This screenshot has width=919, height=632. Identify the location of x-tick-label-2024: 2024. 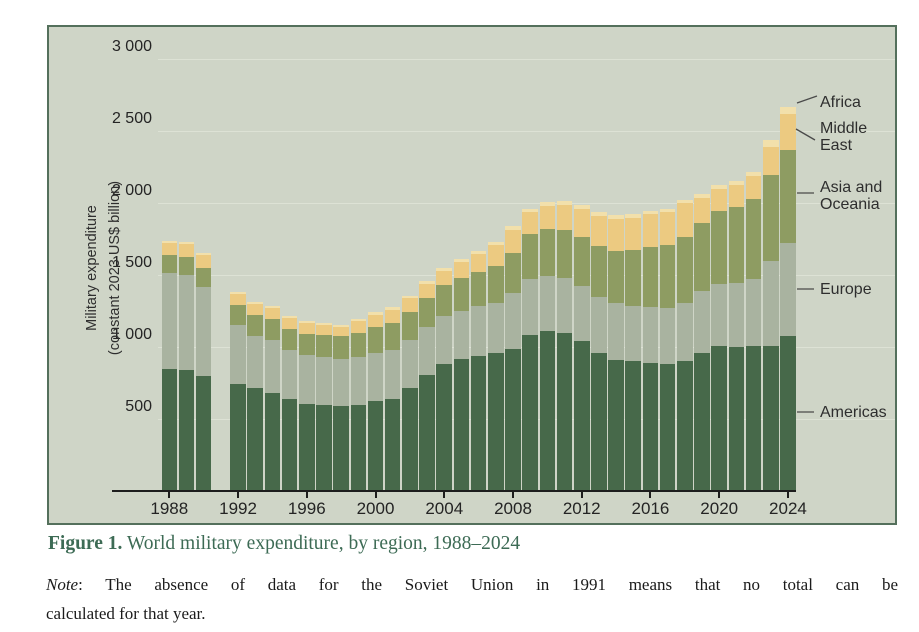
(788, 508).